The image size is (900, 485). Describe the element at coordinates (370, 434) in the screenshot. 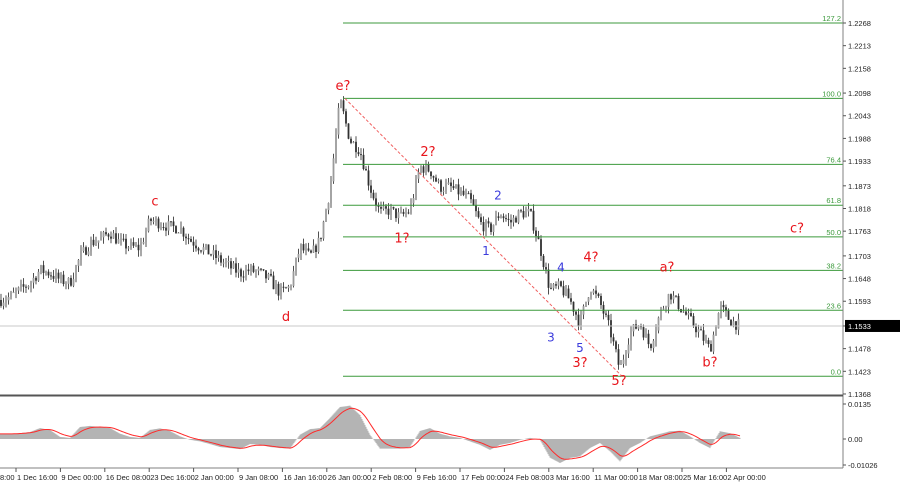

I see `indicator-panel` at that location.